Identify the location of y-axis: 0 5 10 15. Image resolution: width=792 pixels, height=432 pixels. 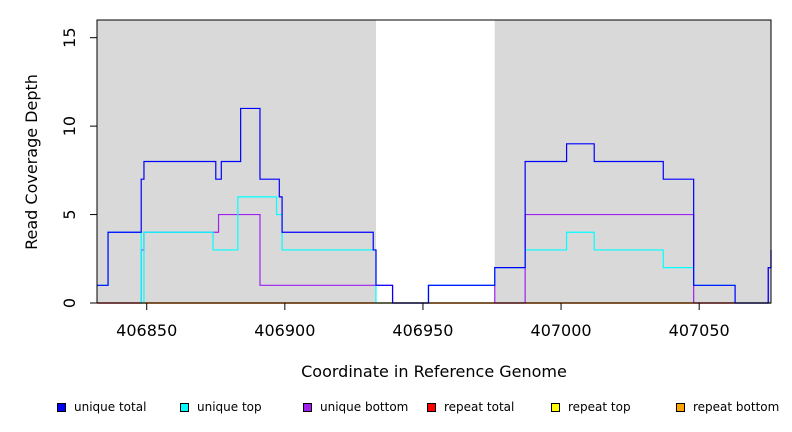
(78, 168).